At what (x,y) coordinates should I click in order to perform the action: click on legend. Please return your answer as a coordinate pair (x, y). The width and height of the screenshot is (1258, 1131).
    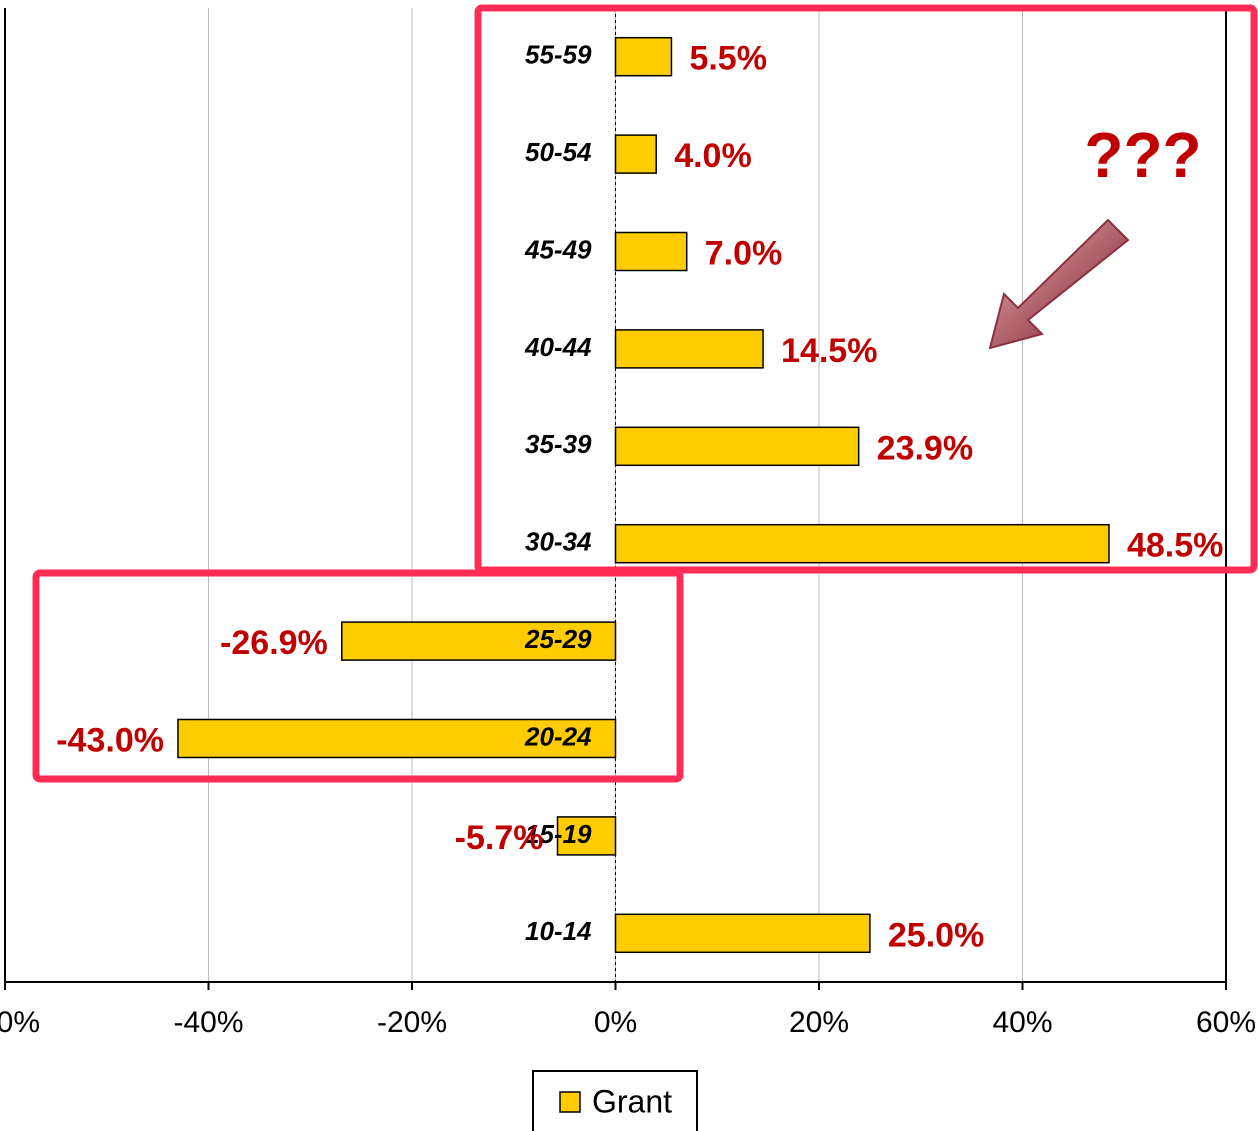
    Looking at the image, I should click on (615, 1100).